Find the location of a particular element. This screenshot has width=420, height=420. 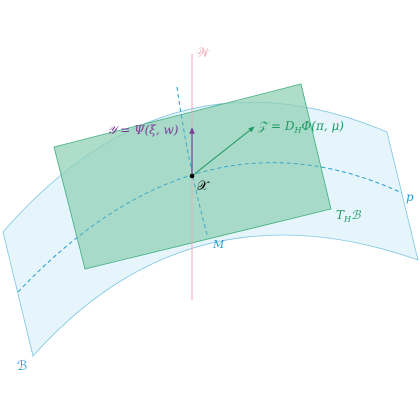

curve-M-over-plane is located at coordinates (192, 162).